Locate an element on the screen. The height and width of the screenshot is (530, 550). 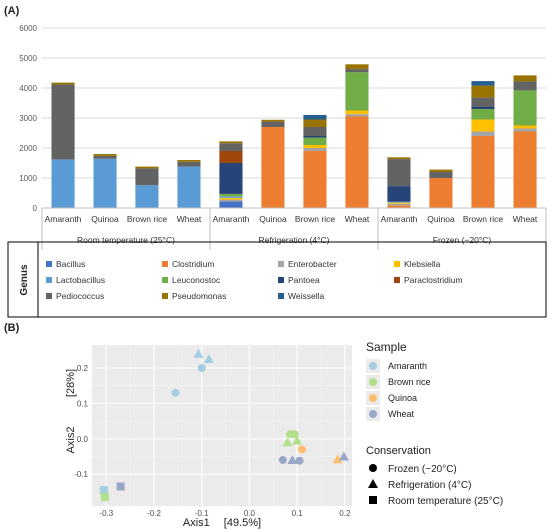
scatter-points is located at coordinates (224, 425).